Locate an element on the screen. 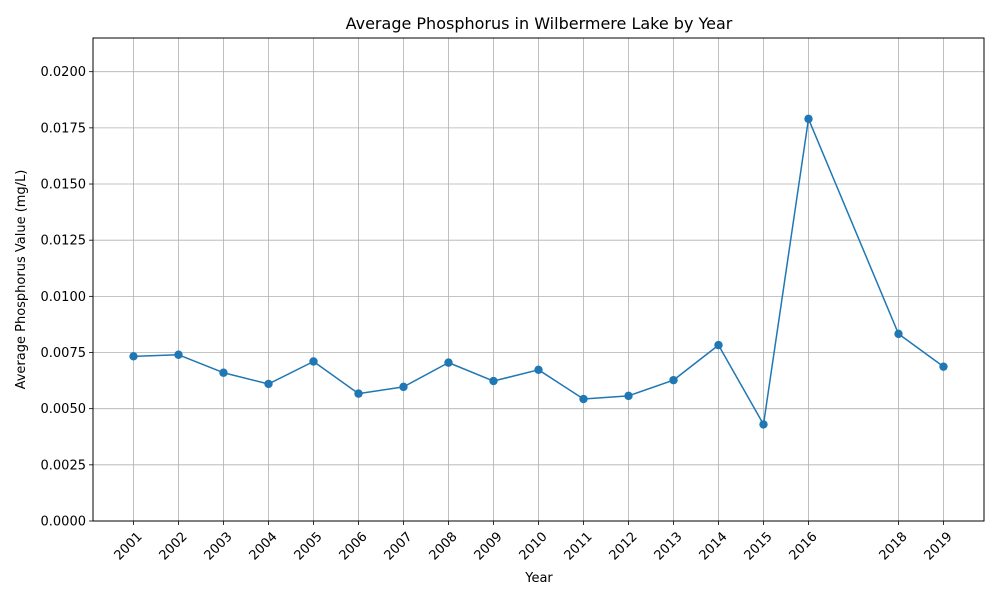  x-tick-label: 2004 is located at coordinates (264, 546).